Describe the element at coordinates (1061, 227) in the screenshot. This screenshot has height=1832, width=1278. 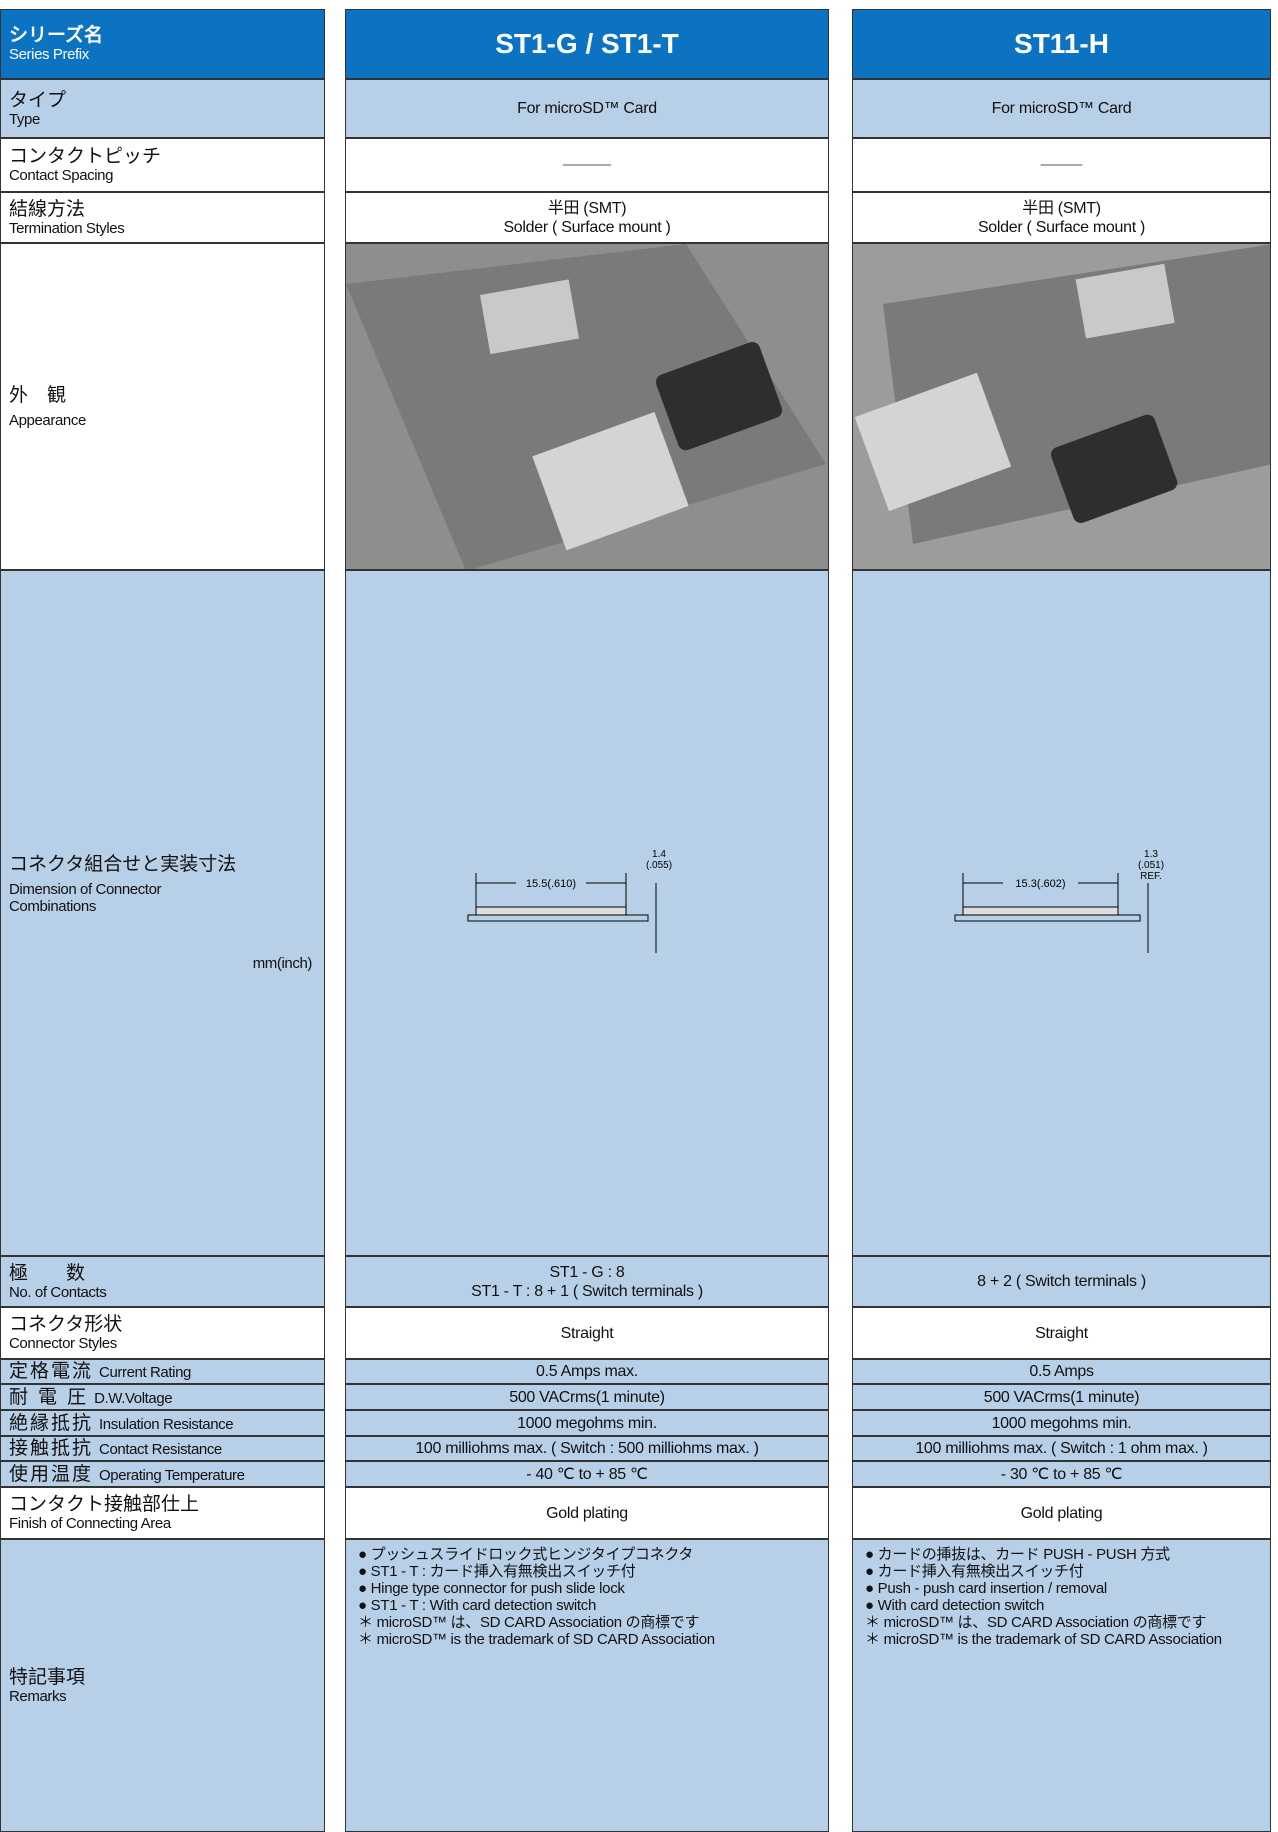
I see `value-text: Solder ( Surface mount )` at that location.